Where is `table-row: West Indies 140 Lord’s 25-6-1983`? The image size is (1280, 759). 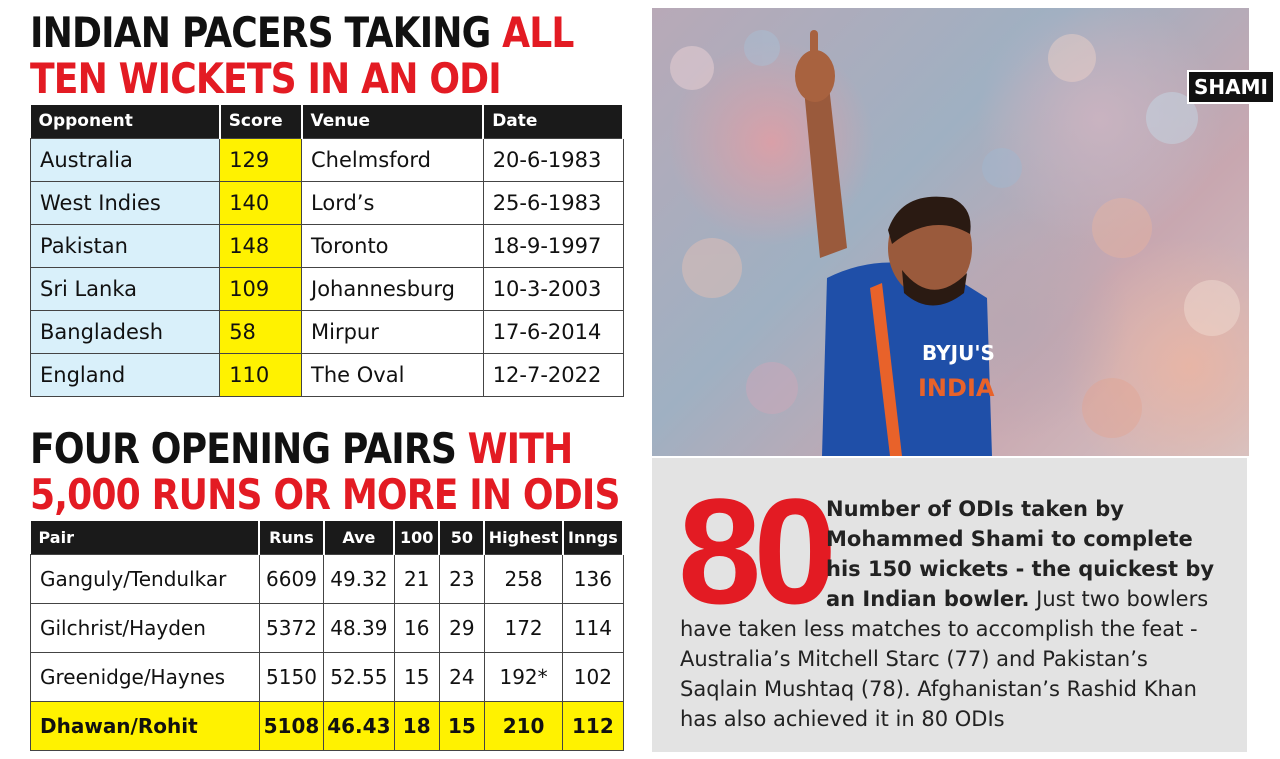
table-row: West Indies 140 Lord’s 25-6-1983 is located at coordinates (326, 202).